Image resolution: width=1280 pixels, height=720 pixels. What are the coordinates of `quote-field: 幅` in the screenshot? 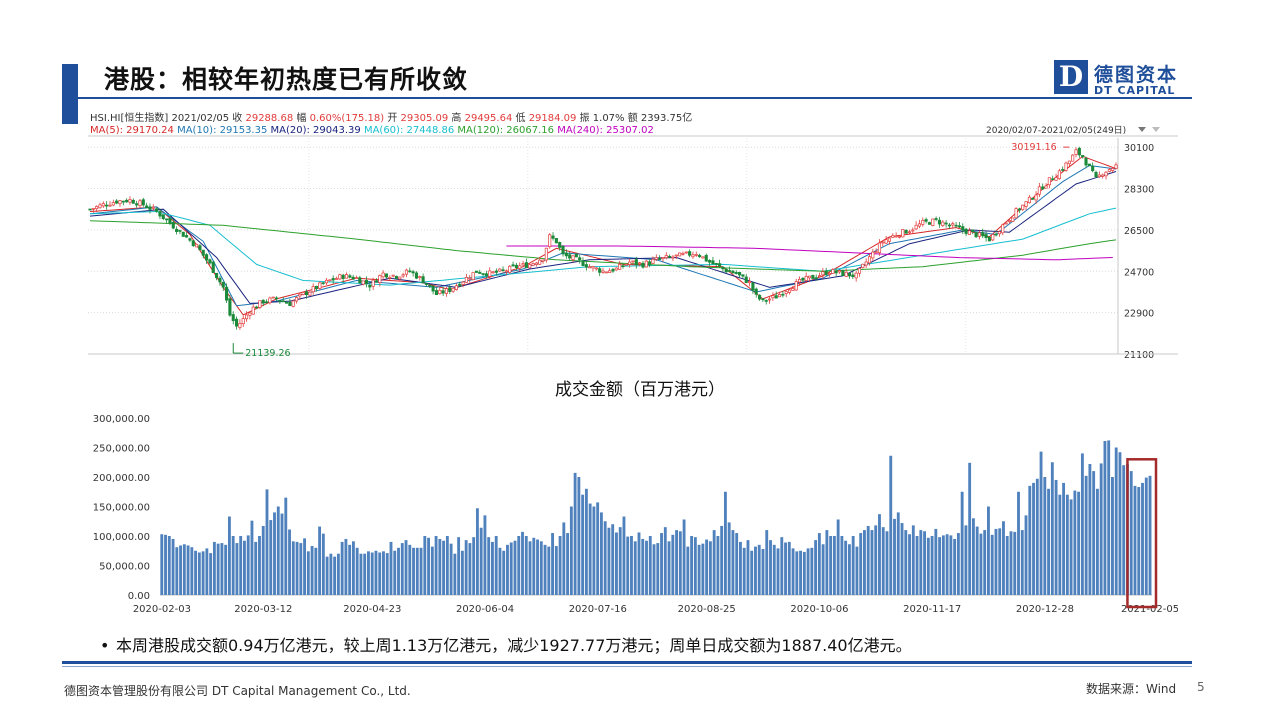 It's located at (302, 117).